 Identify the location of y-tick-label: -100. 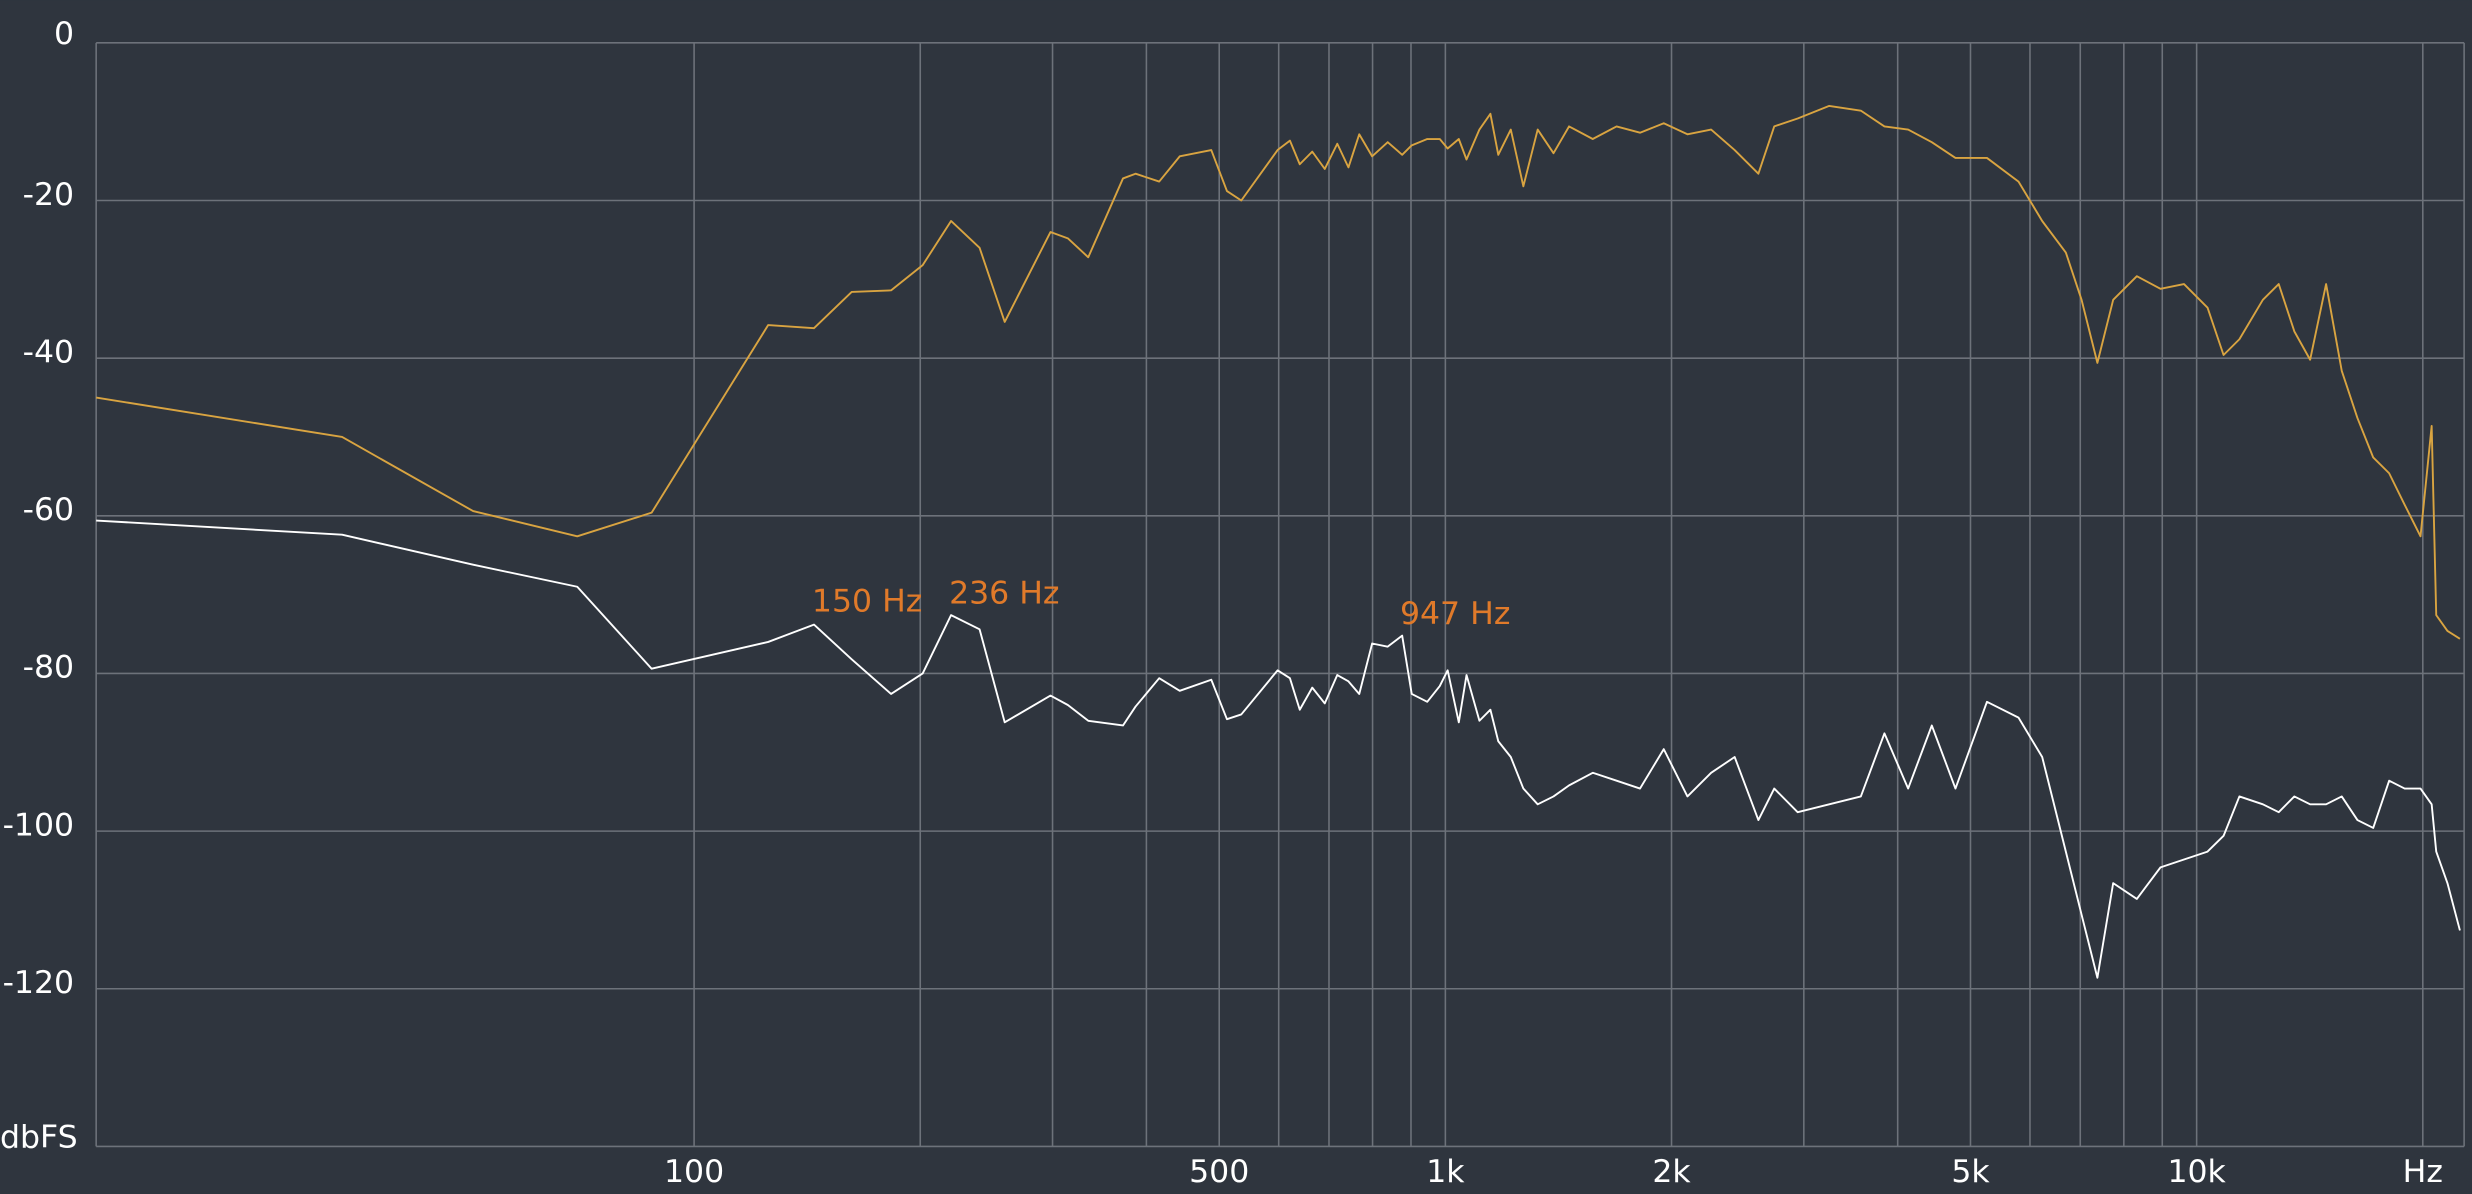
(39, 825).